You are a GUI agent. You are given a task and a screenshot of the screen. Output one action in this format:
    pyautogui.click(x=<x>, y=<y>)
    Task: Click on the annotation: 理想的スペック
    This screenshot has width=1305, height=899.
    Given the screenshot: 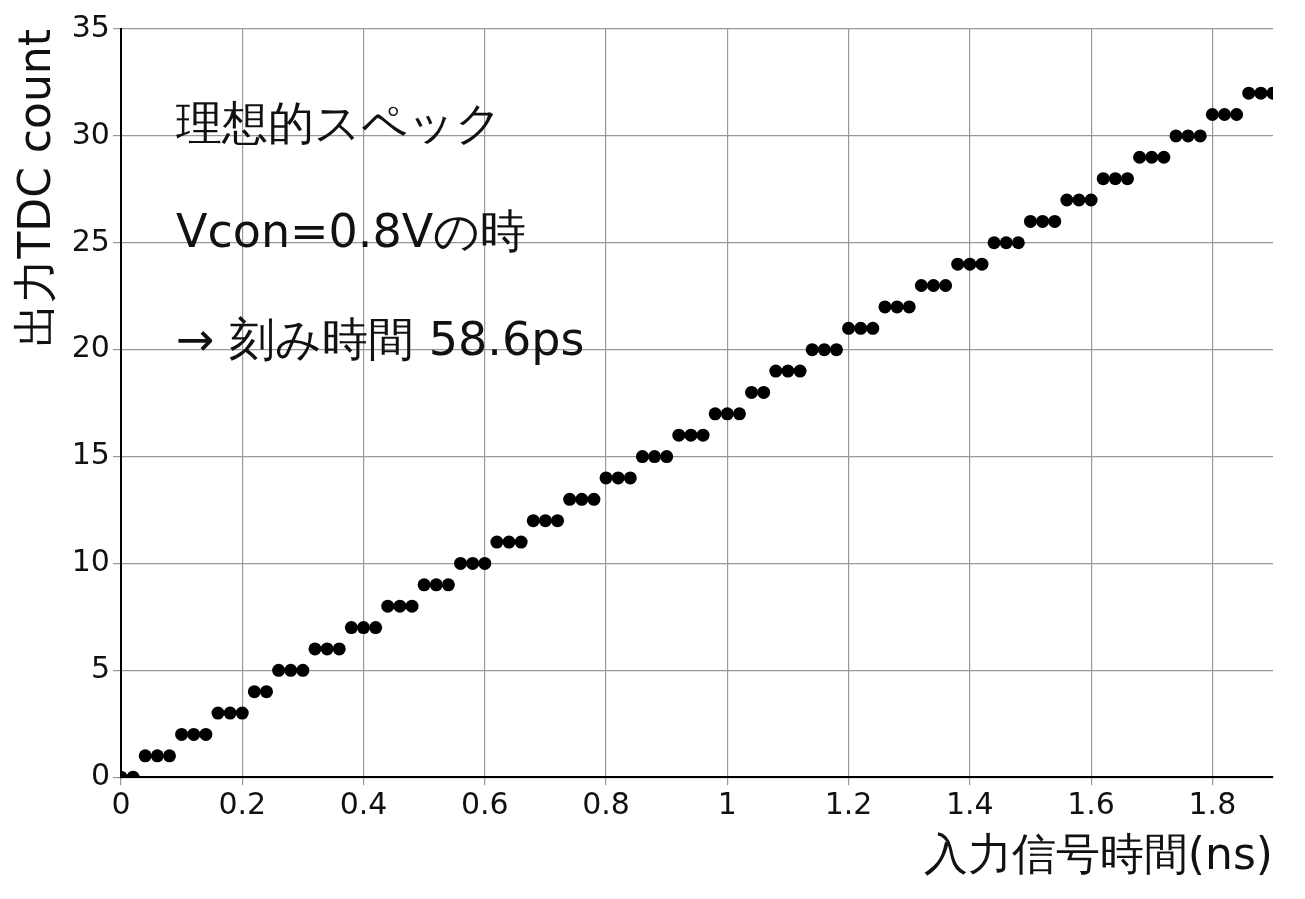 What is the action you would take?
    pyautogui.click(x=338, y=123)
    